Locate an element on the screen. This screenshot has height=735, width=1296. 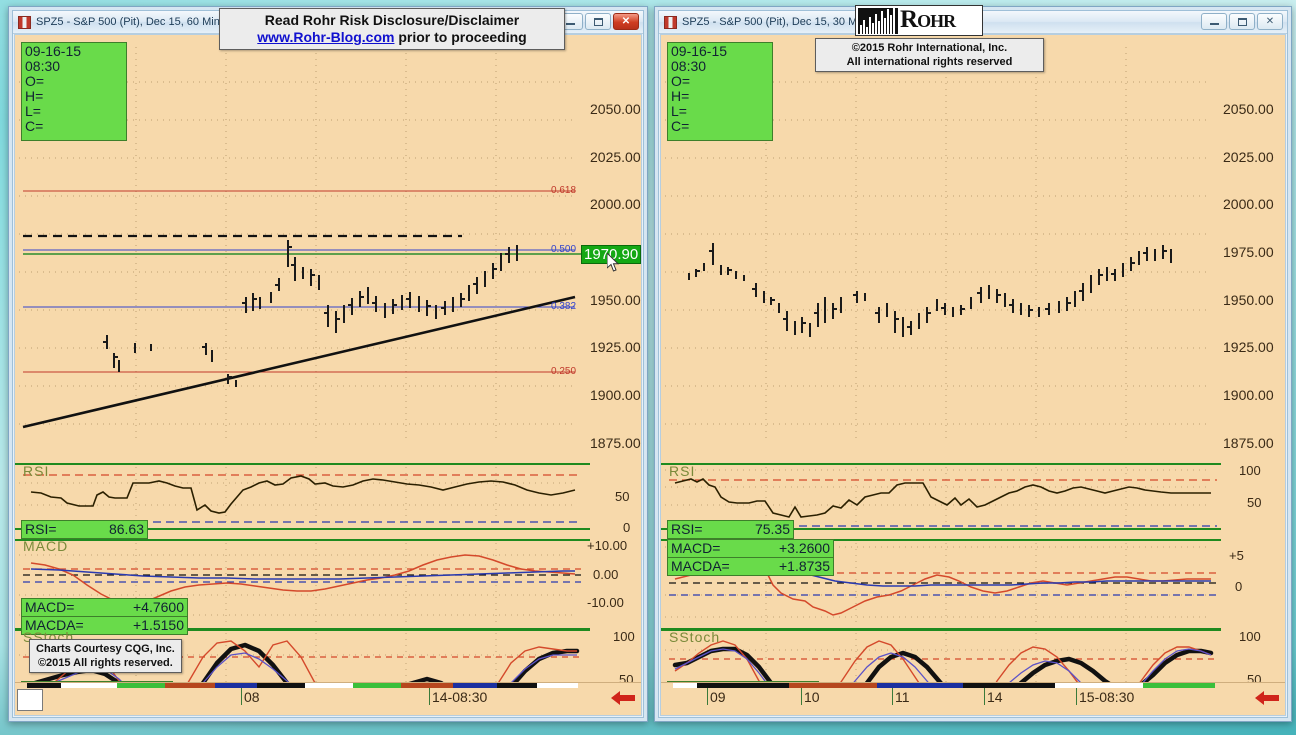
macda-value-box-right: MACDA= +1.8735 is located at coordinates (750, 566).